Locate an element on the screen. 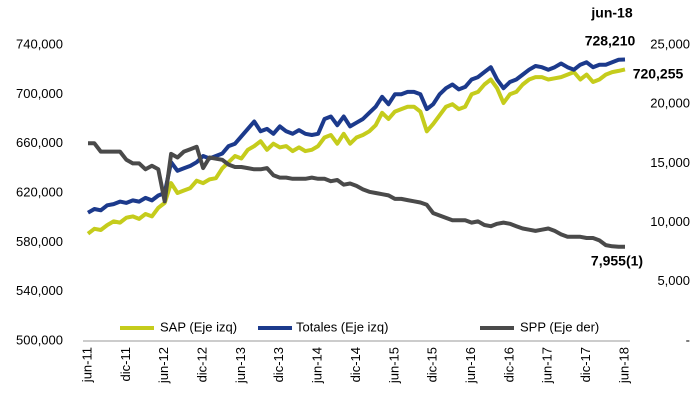 Image resolution: width=697 pixels, height=403 pixels. y-tick-label: 500,000 is located at coordinates (39, 339).